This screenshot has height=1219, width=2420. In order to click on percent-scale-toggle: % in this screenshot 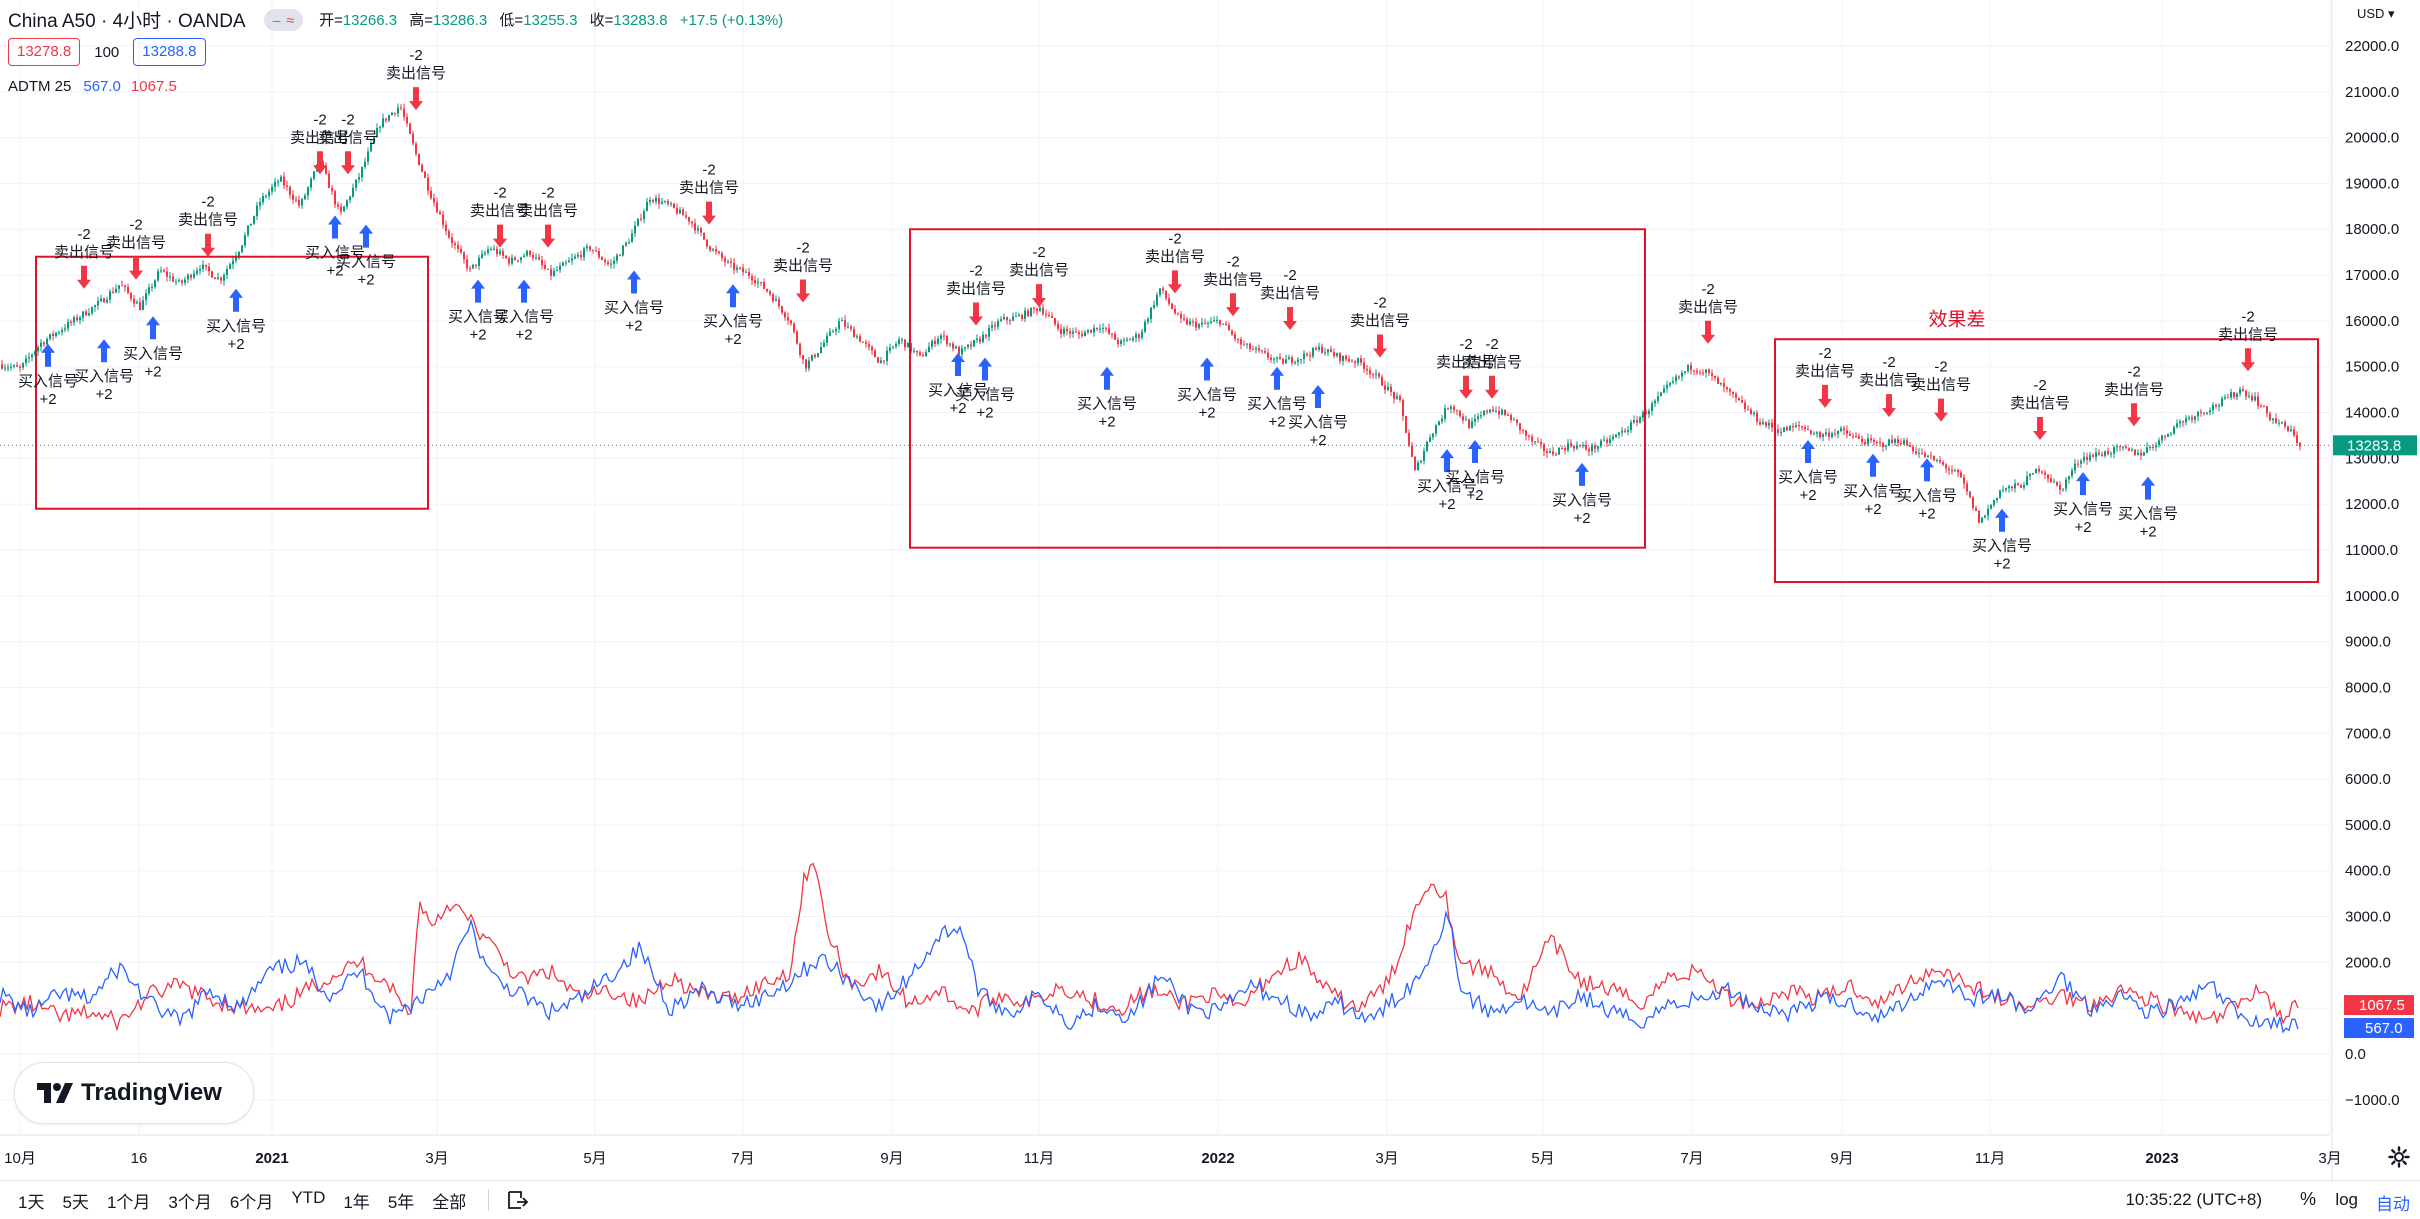, I will do `click(2307, 1199)`.